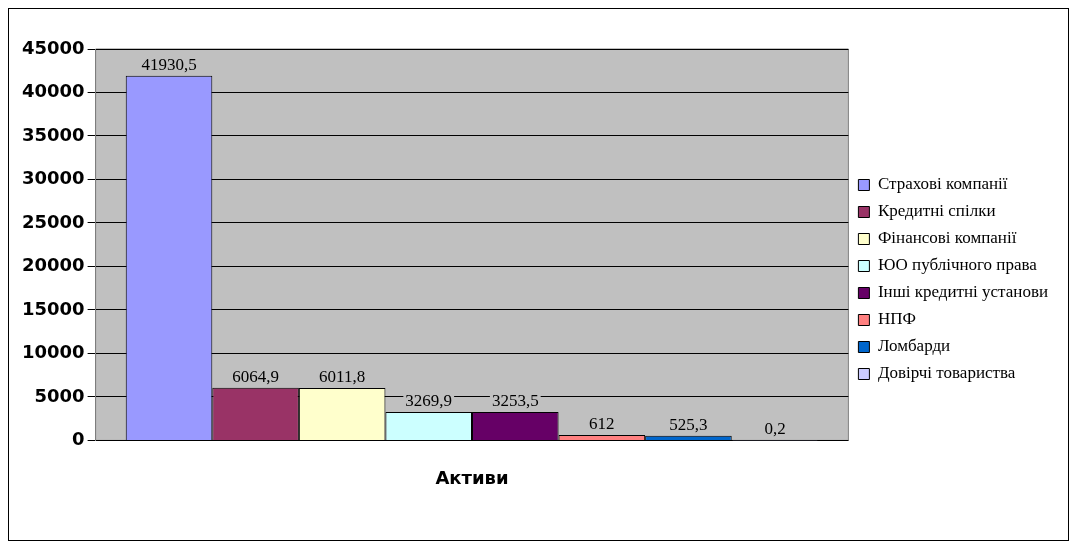 The width and height of the screenshot is (1077, 549). Describe the element at coordinates (53, 265) in the screenshot. I see `y-tick-label: 20000` at that location.